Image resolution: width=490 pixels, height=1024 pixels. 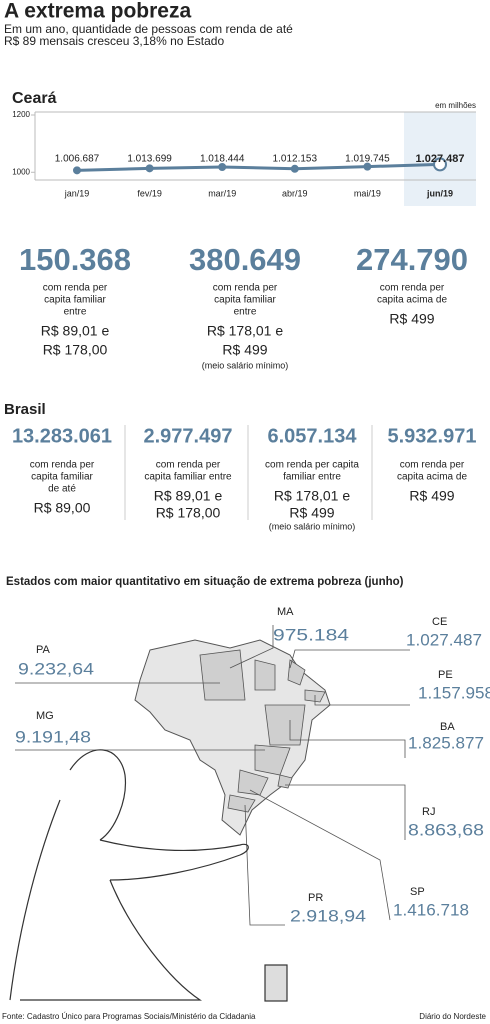 I want to click on value-label: 1.012.153, so click(x=295, y=159).